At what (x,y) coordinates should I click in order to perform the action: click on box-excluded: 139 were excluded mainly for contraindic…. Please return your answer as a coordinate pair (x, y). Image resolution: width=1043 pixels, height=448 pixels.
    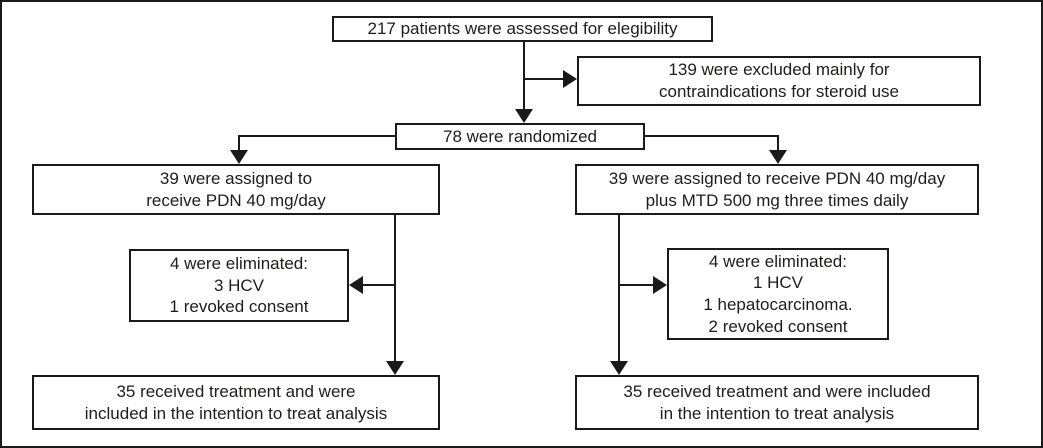
    Looking at the image, I should click on (779, 81).